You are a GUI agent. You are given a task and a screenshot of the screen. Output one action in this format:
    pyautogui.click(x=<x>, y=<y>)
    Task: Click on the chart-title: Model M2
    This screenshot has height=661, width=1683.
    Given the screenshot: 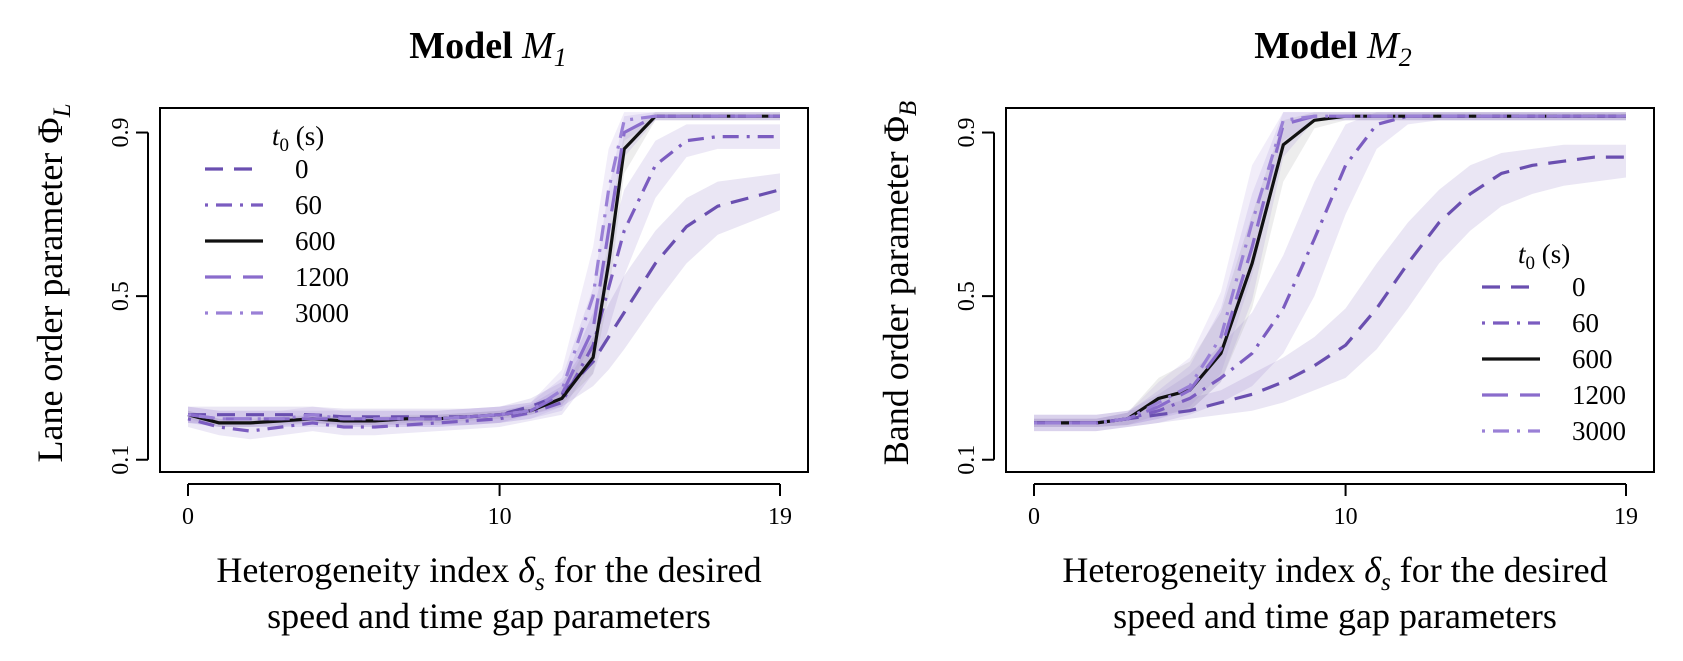 What is the action you would take?
    pyautogui.click(x=1333, y=48)
    